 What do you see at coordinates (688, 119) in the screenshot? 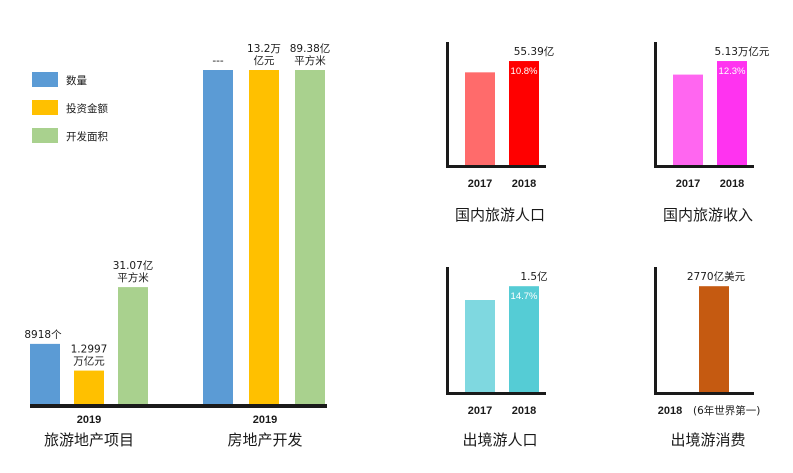
I see `bar-domestic-revenue-2017` at bounding box center [688, 119].